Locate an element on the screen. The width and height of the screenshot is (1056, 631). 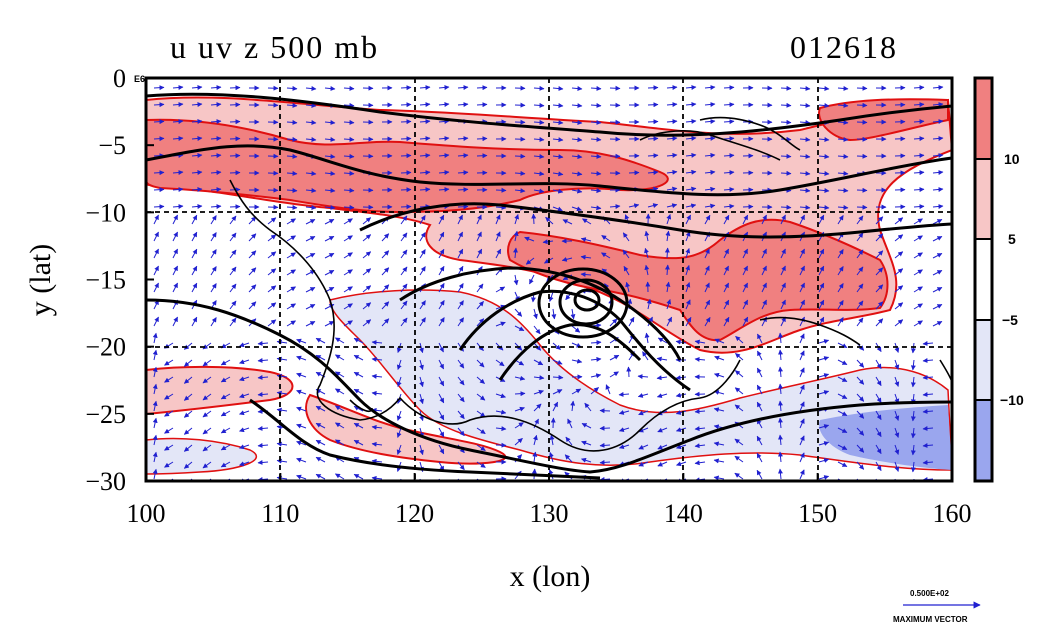
y-tick-label: 0 is located at coordinates (119, 78).